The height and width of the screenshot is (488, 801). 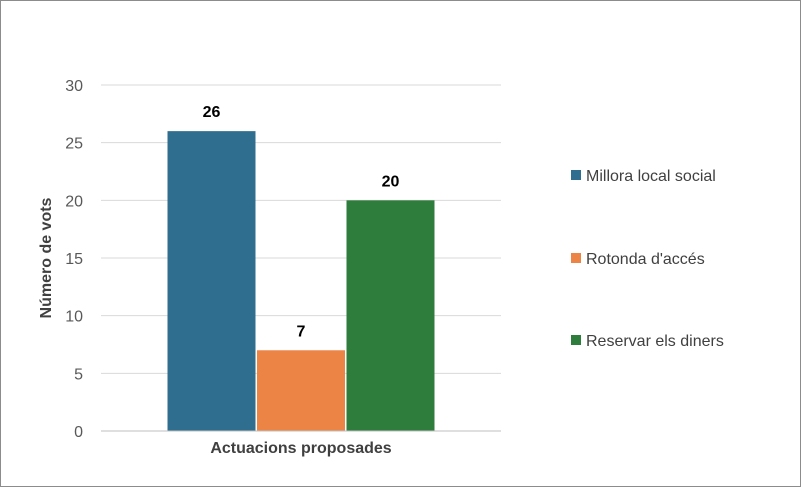 What do you see at coordinates (74, 86) in the screenshot?
I see `y-tick-label: 30` at bounding box center [74, 86].